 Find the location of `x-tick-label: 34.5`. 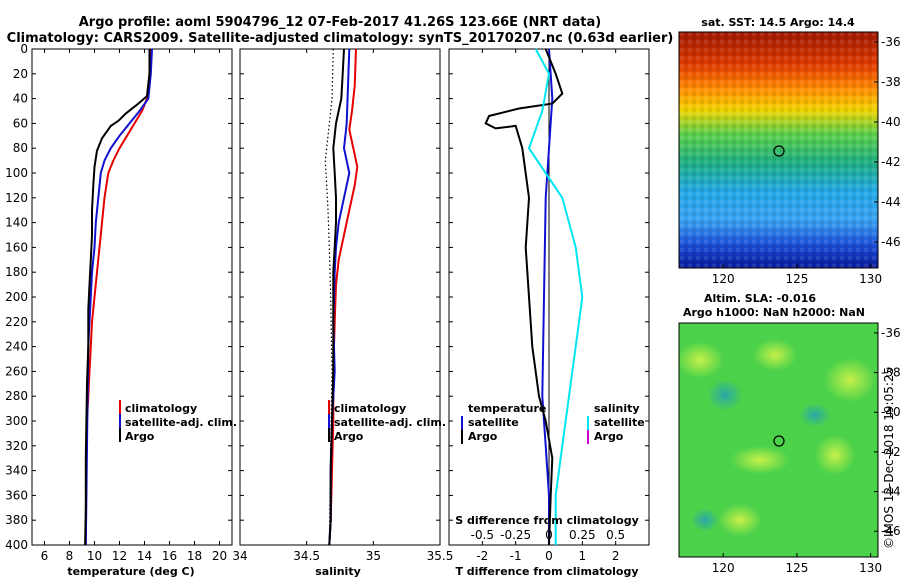

x-tick-label: 34.5 is located at coordinates (306, 556).